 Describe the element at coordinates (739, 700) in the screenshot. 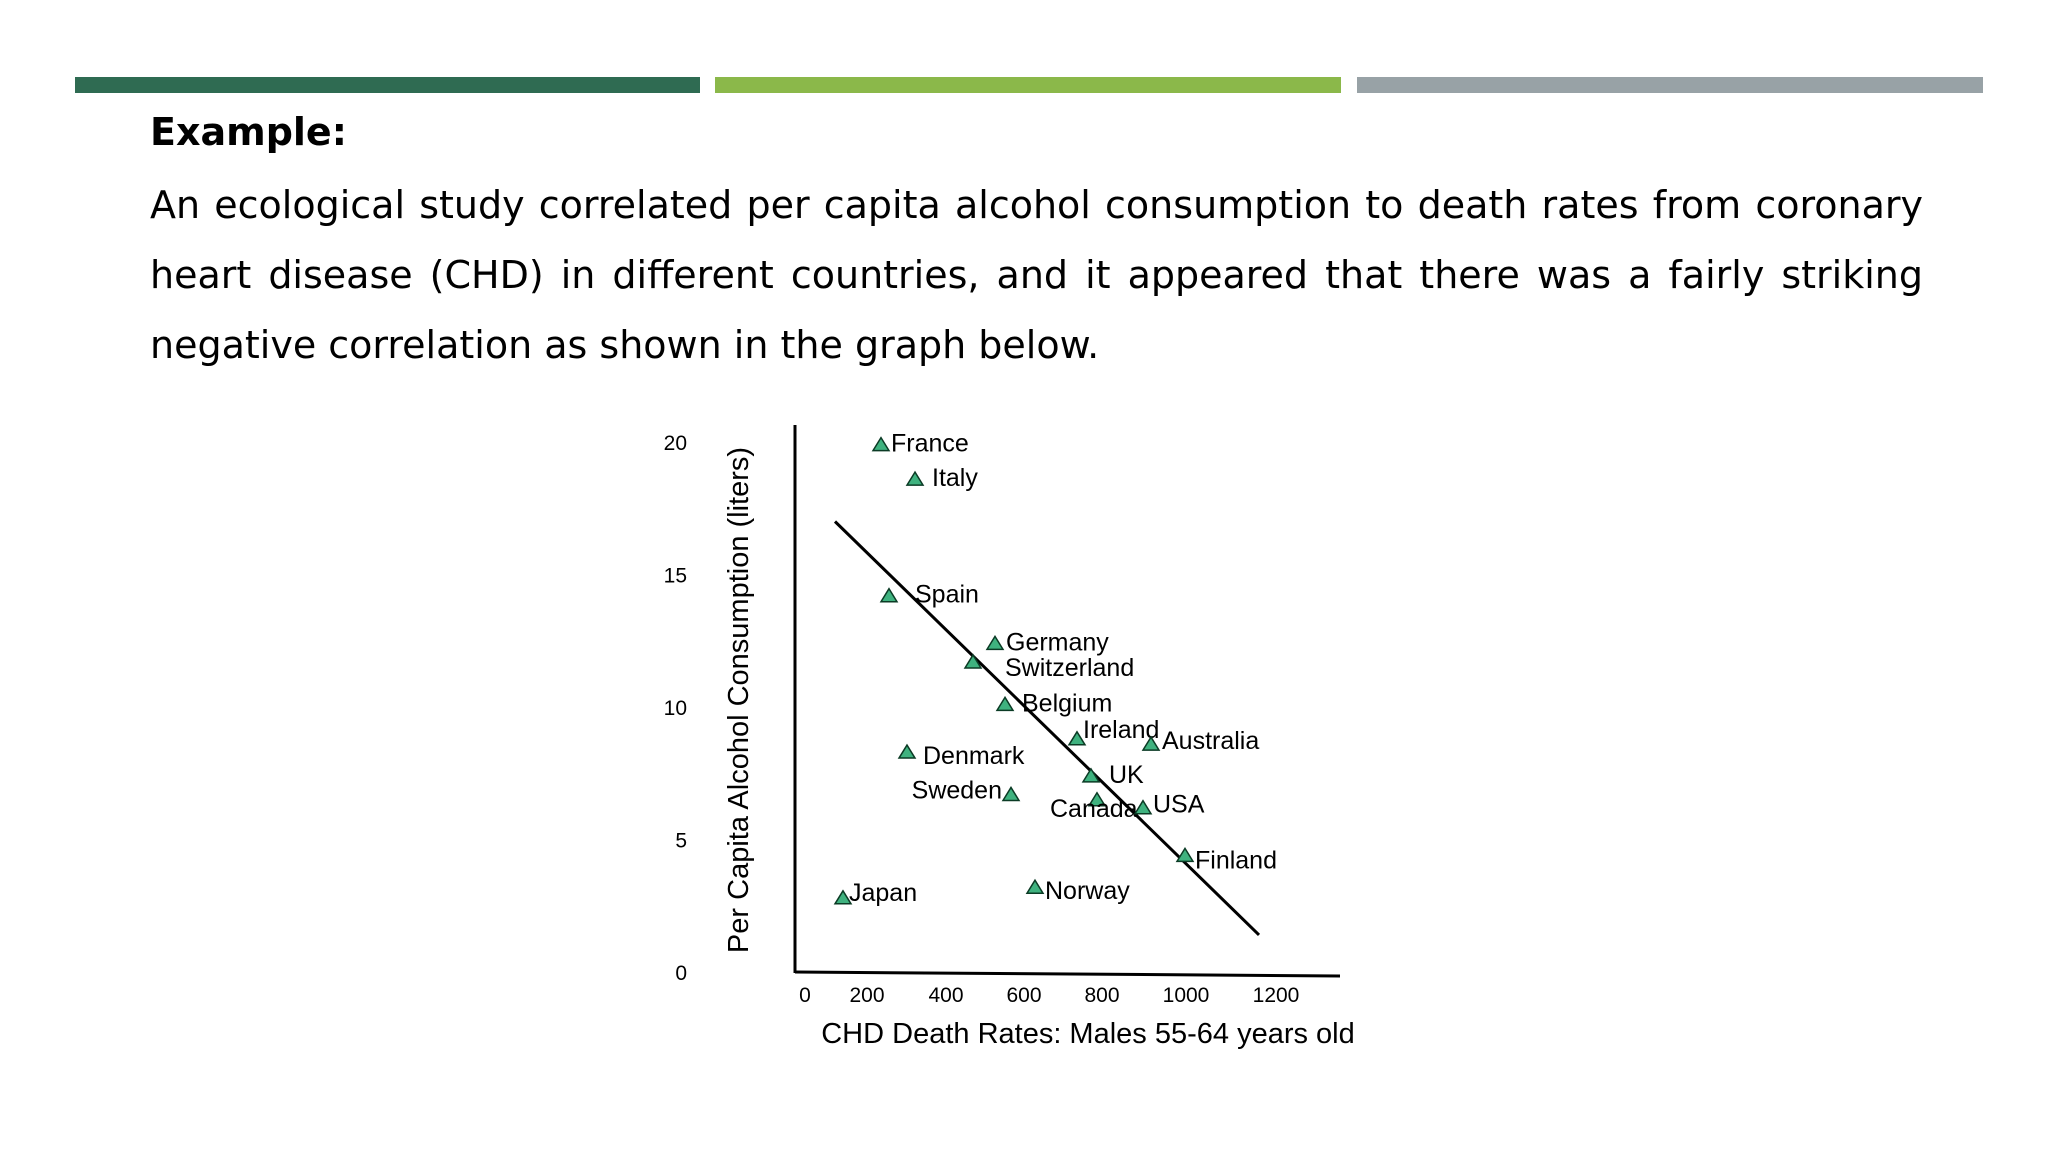

I see `y-axis-label: Per Capita Alcohol Consumption (liters)` at that location.